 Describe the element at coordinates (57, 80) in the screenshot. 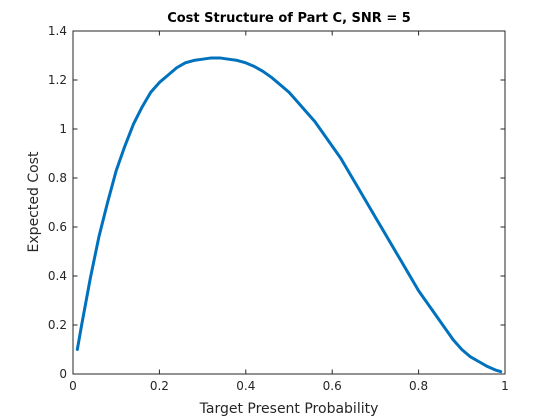

I see `y-tick-label: 1.2` at that location.